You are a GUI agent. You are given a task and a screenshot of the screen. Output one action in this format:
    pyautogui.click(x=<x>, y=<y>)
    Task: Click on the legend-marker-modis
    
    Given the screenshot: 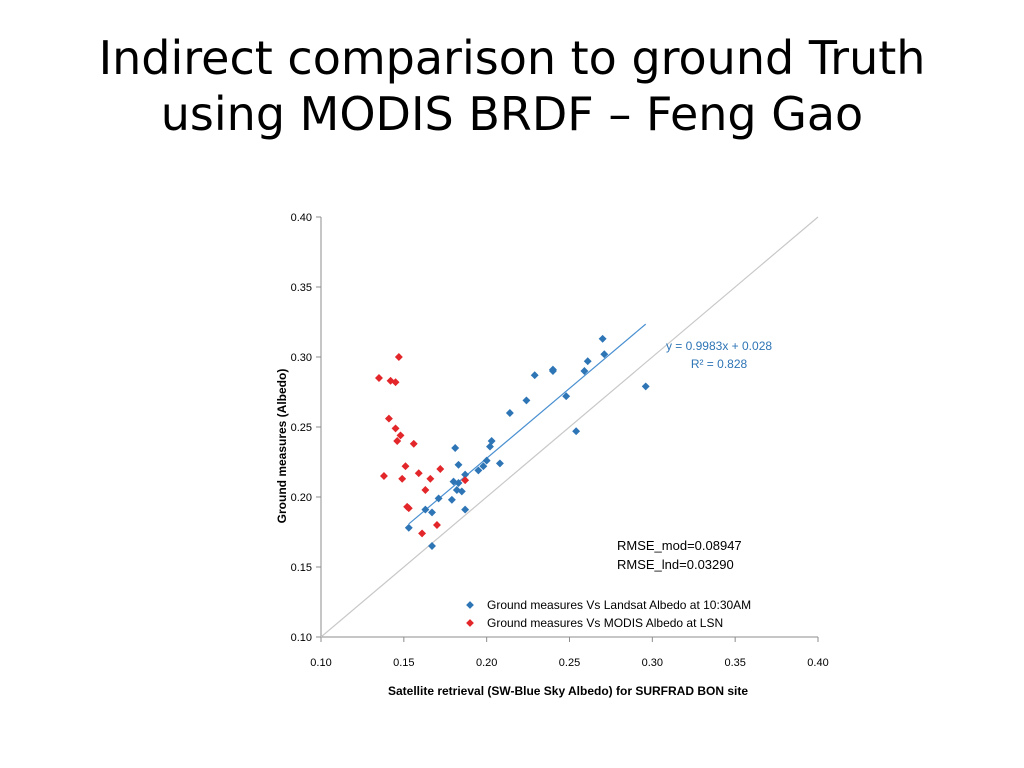 What is the action you would take?
    pyautogui.click(x=470, y=623)
    